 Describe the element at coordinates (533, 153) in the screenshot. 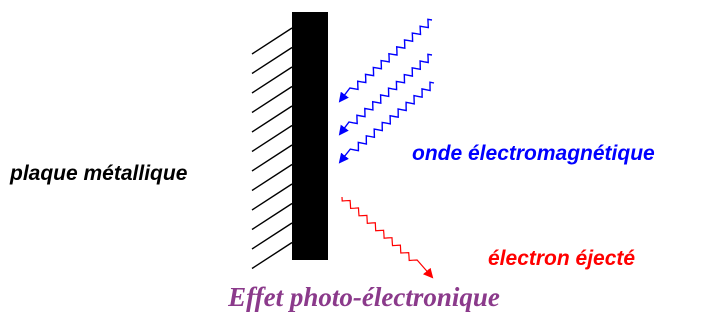

I see `wave-label: onde électromagnétique` at that location.